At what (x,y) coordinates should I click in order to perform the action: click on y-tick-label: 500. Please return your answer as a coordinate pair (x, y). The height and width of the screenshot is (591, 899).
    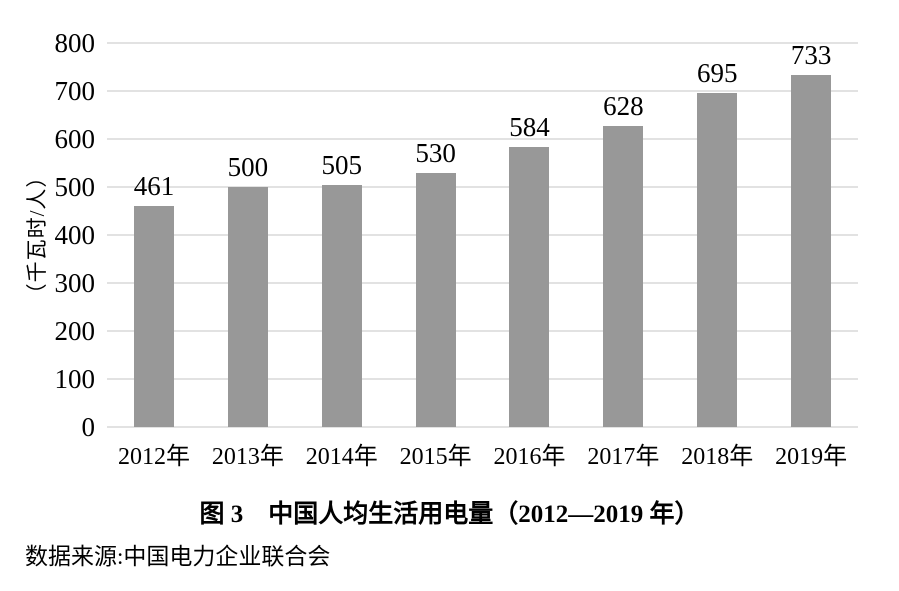
    Looking at the image, I should click on (75, 187).